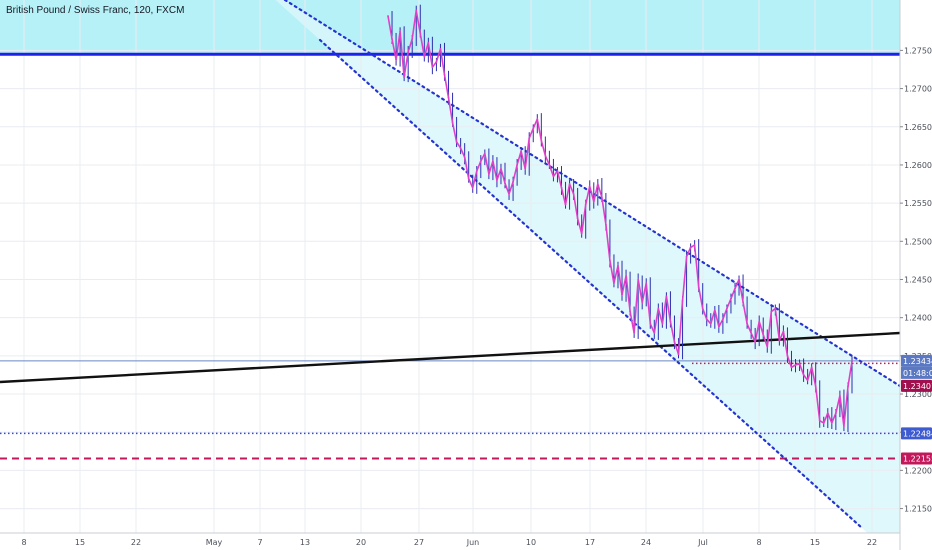  Describe the element at coordinates (590, 542) in the screenshot. I see `time-tick-label: 17` at that location.